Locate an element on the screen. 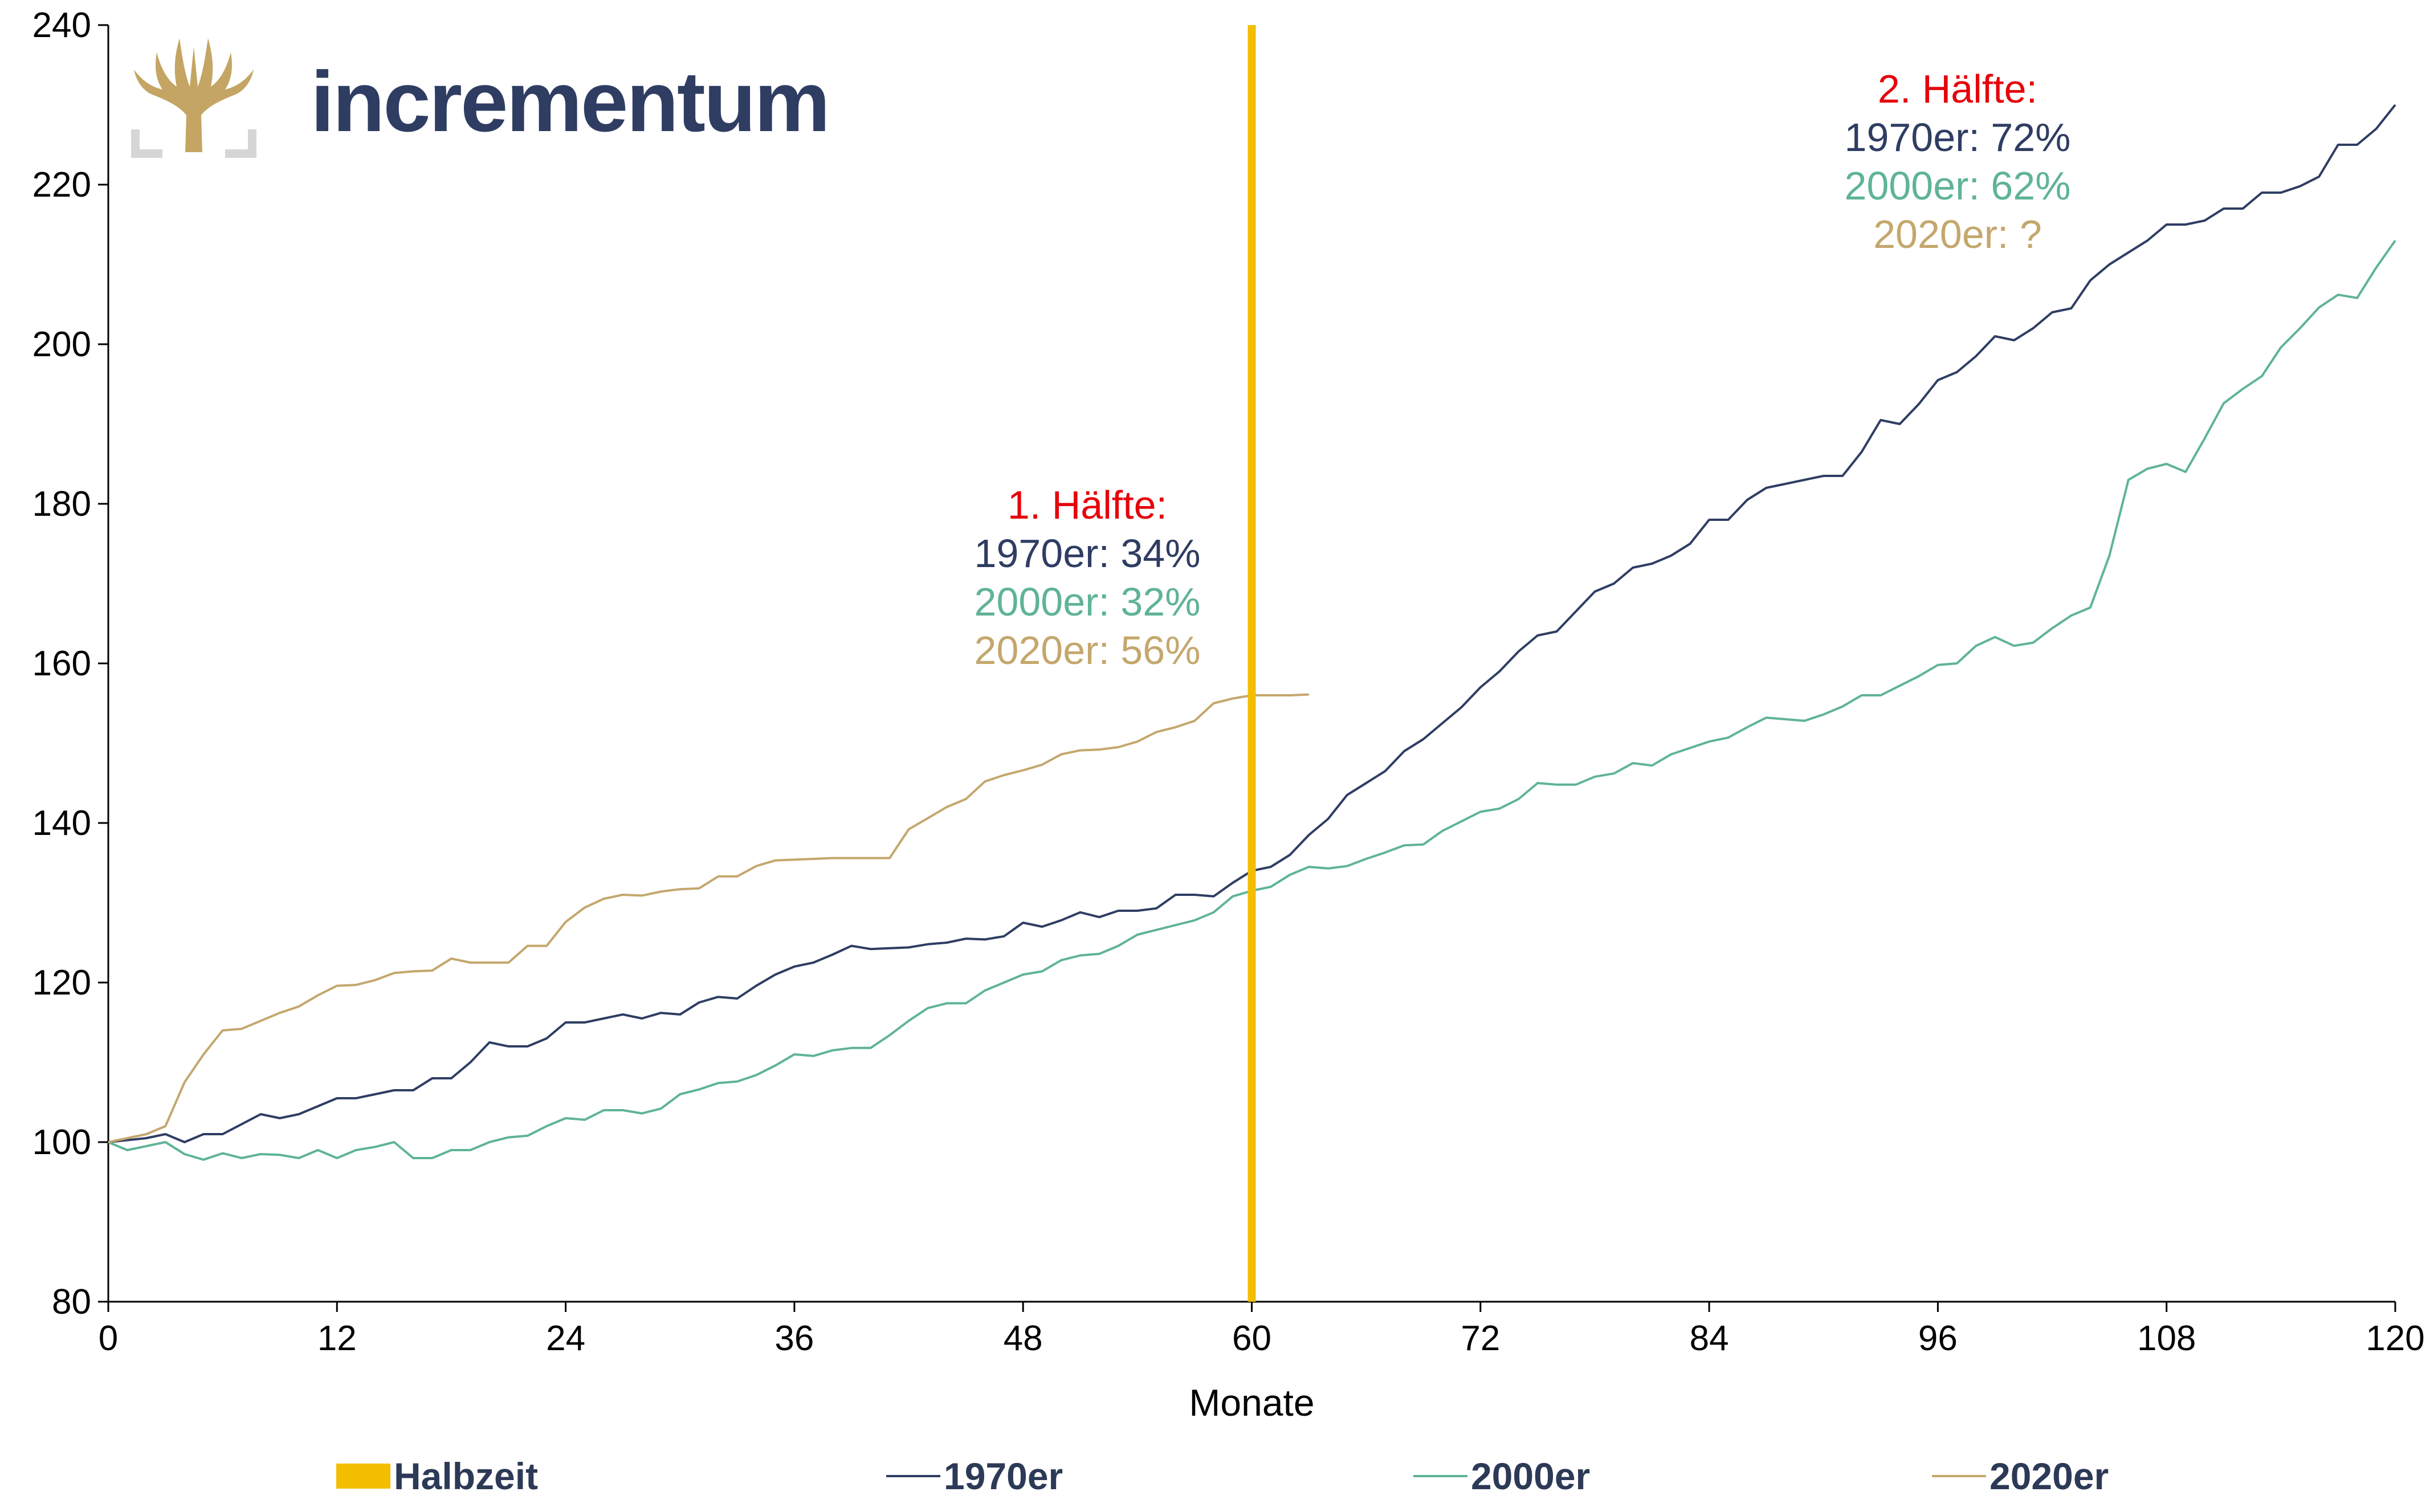 The width and height of the screenshot is (2434, 1512). x-tick-label: 36 is located at coordinates (794, 1338).